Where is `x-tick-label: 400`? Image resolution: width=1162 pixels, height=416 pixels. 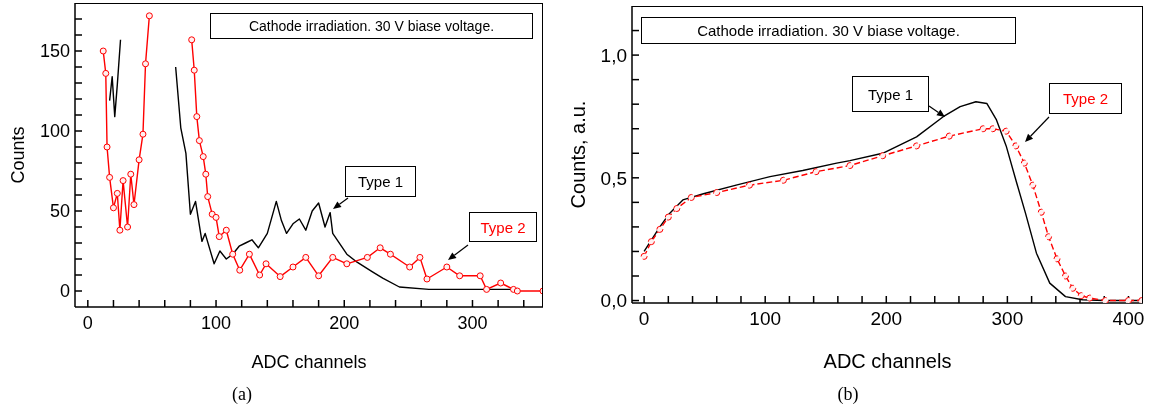 x-tick-label: 400 is located at coordinates (1128, 319).